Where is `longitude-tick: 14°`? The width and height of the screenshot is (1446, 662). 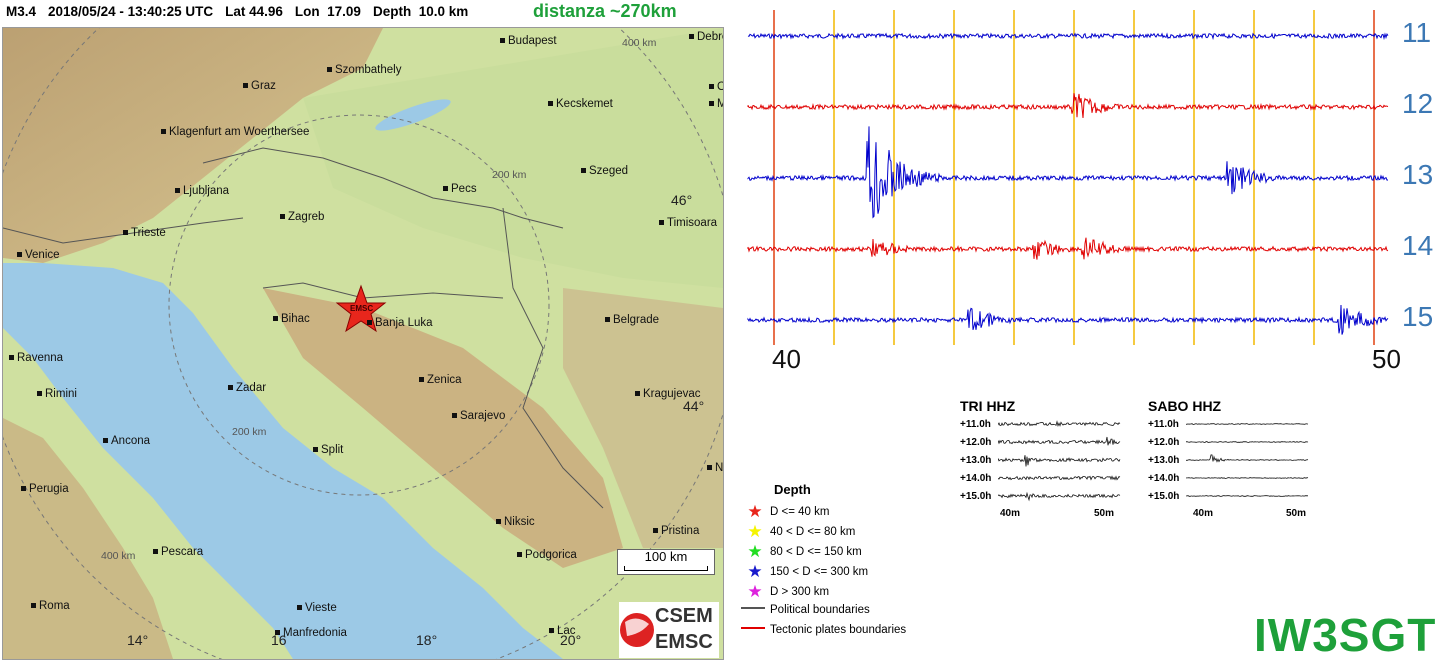
longitude-tick: 14° is located at coordinates (138, 640).